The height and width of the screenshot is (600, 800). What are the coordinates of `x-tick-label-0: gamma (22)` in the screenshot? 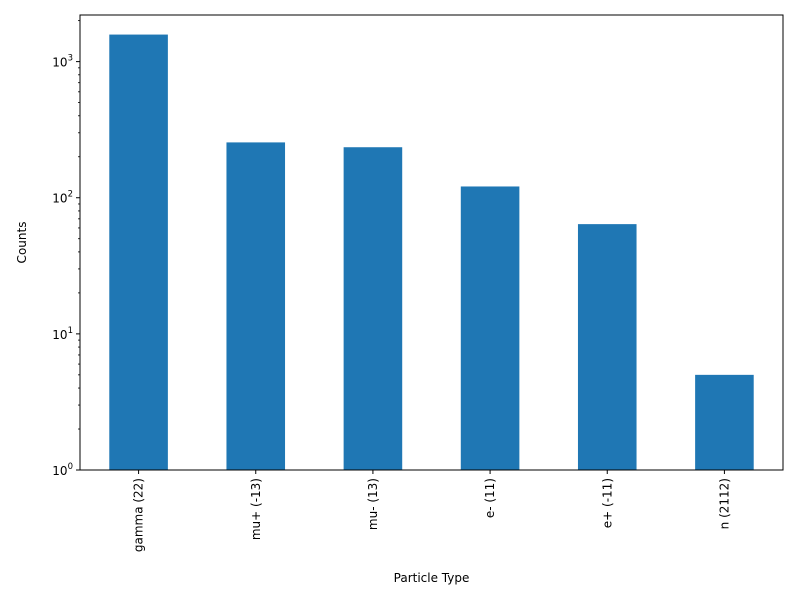 It's located at (139, 515).